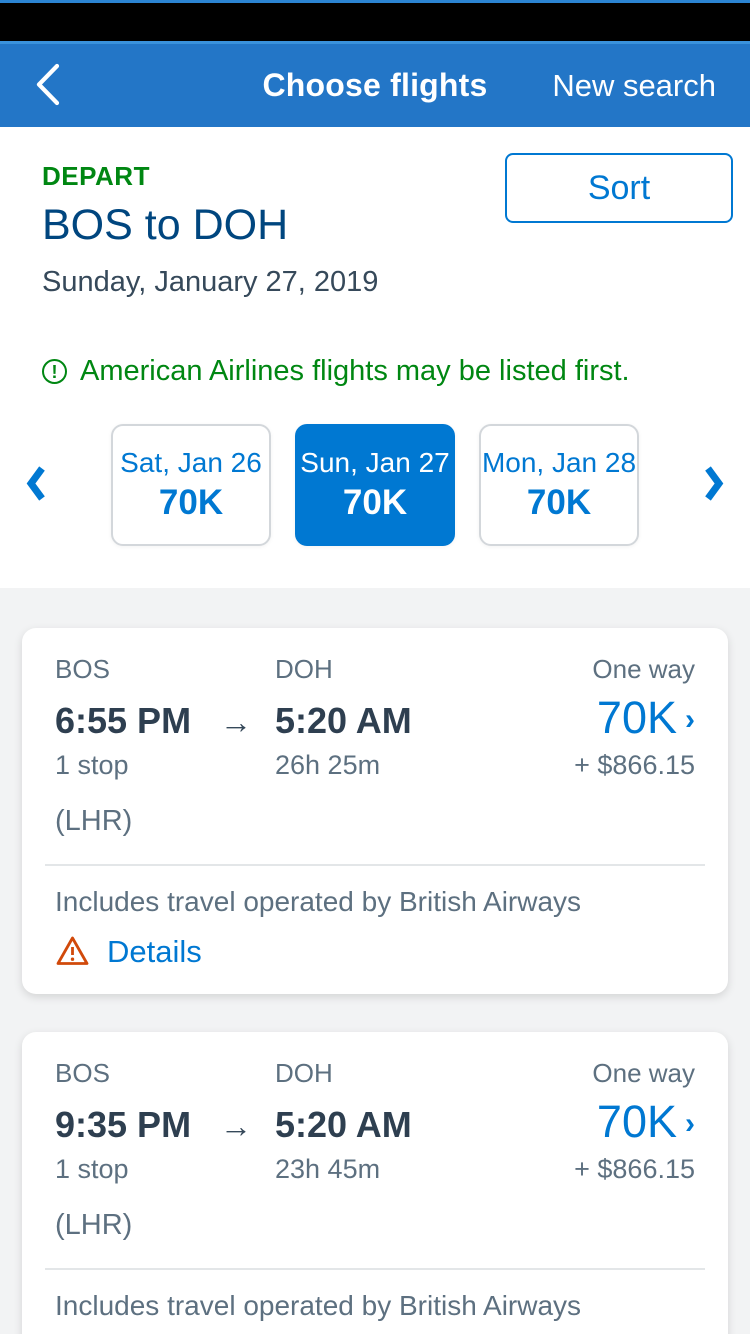  Describe the element at coordinates (54, 371) in the screenshot. I see `info-icon: !` at that location.